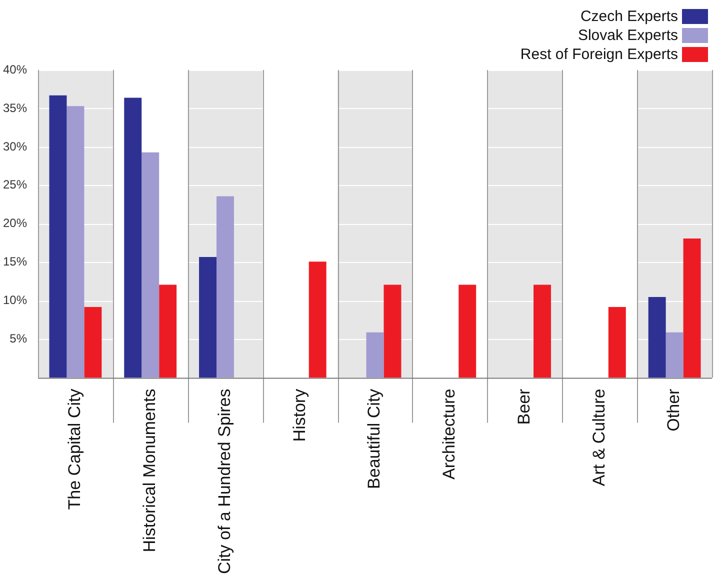 This screenshot has height=577, width=714. What do you see at coordinates (599, 54) in the screenshot?
I see `legend-label: Rest of Foreign Experts` at bounding box center [599, 54].